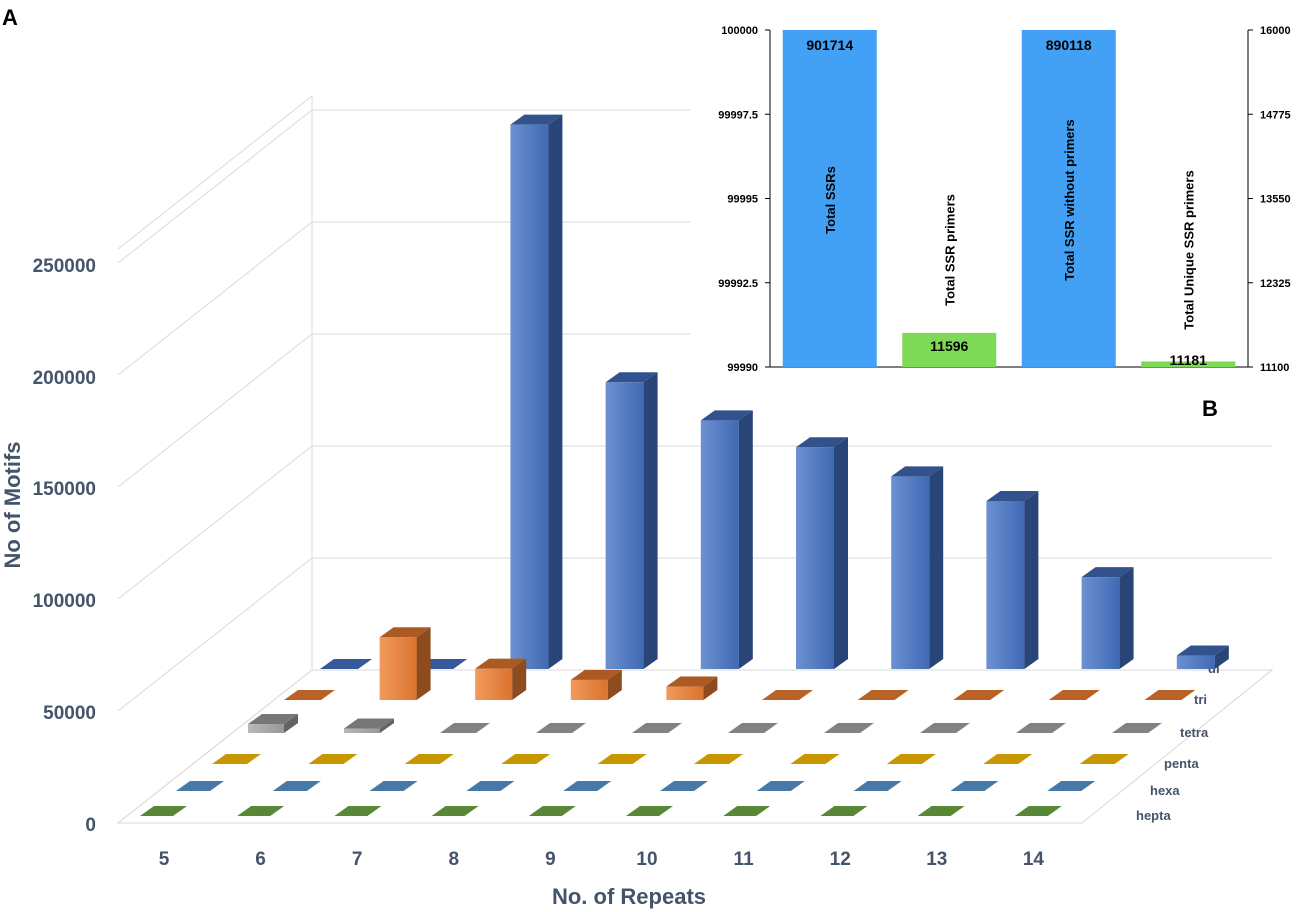  Describe the element at coordinates (357, 859) in the screenshot. I see `x-tick-label: 7` at that location.